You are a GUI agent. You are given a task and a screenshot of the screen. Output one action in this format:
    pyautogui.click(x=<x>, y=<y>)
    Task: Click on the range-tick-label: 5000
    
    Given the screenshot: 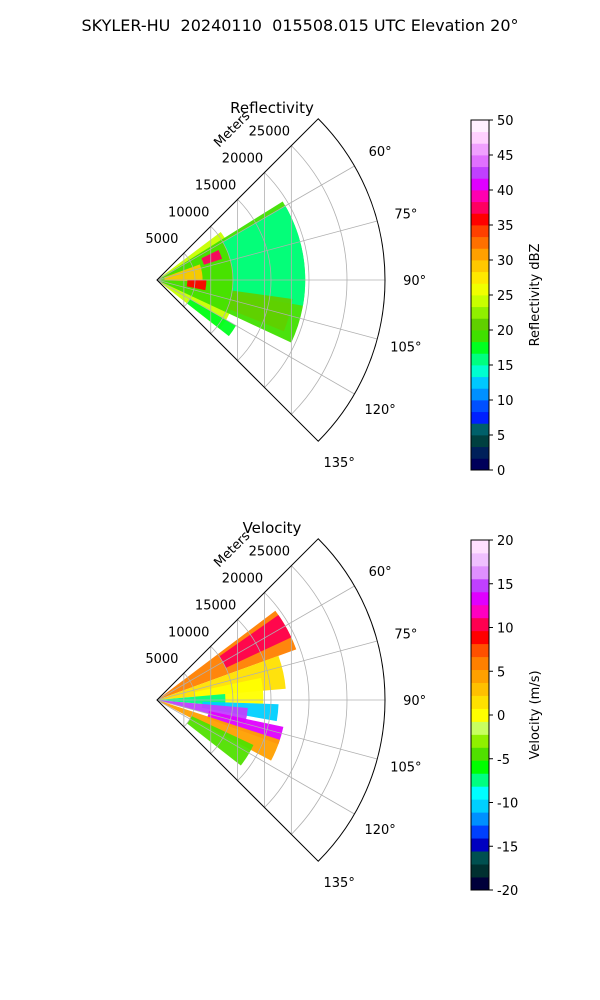 What is the action you would take?
    pyautogui.click(x=161, y=659)
    